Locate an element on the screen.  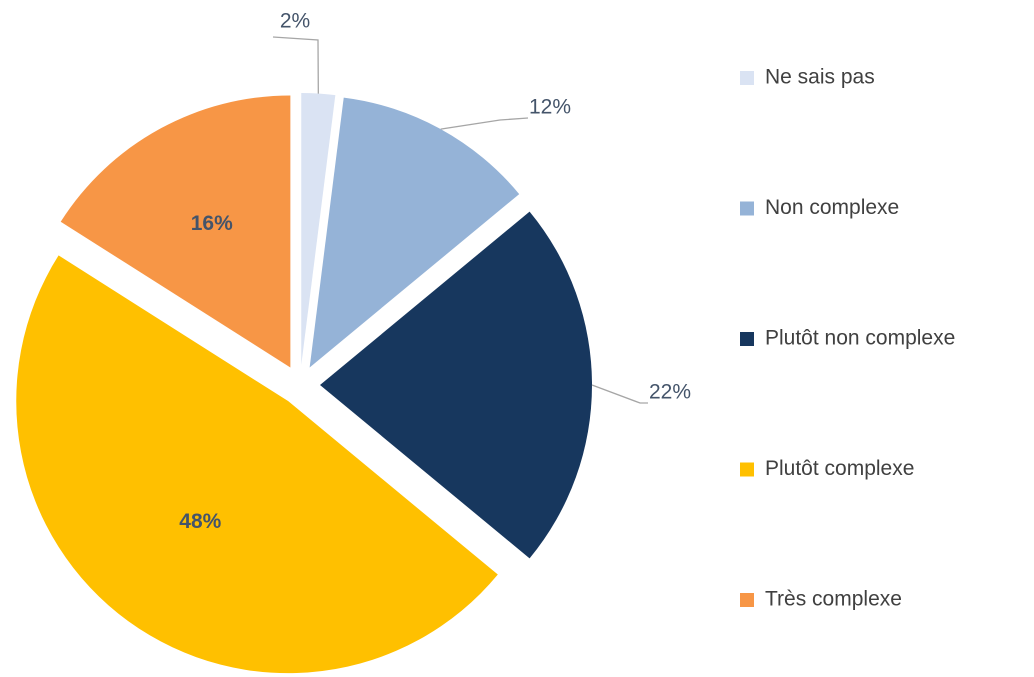
legend-label: Plutôt complexe is located at coordinates (839, 468).